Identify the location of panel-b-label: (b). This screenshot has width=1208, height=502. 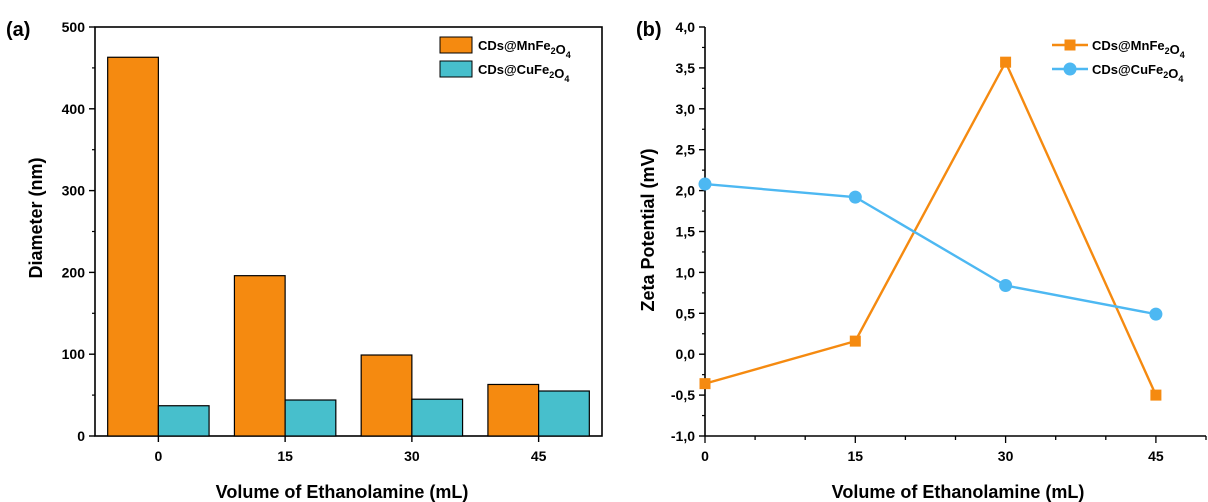
(649, 30).